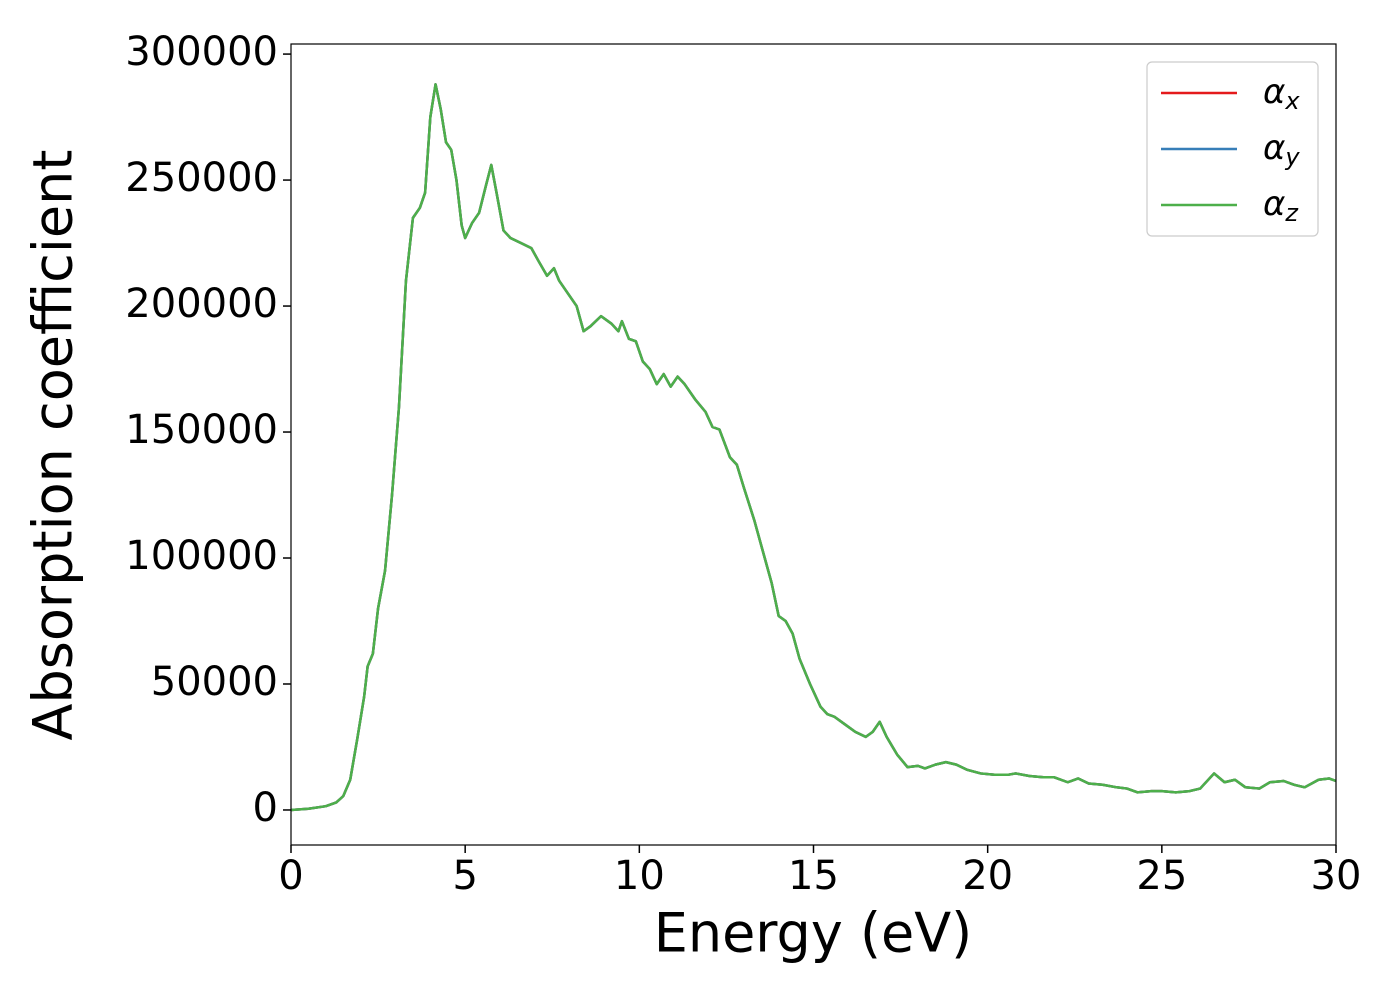 This screenshot has height=1000, width=1400. Describe the element at coordinates (1336, 876) in the screenshot. I see `x-tick-label: 30` at that location.